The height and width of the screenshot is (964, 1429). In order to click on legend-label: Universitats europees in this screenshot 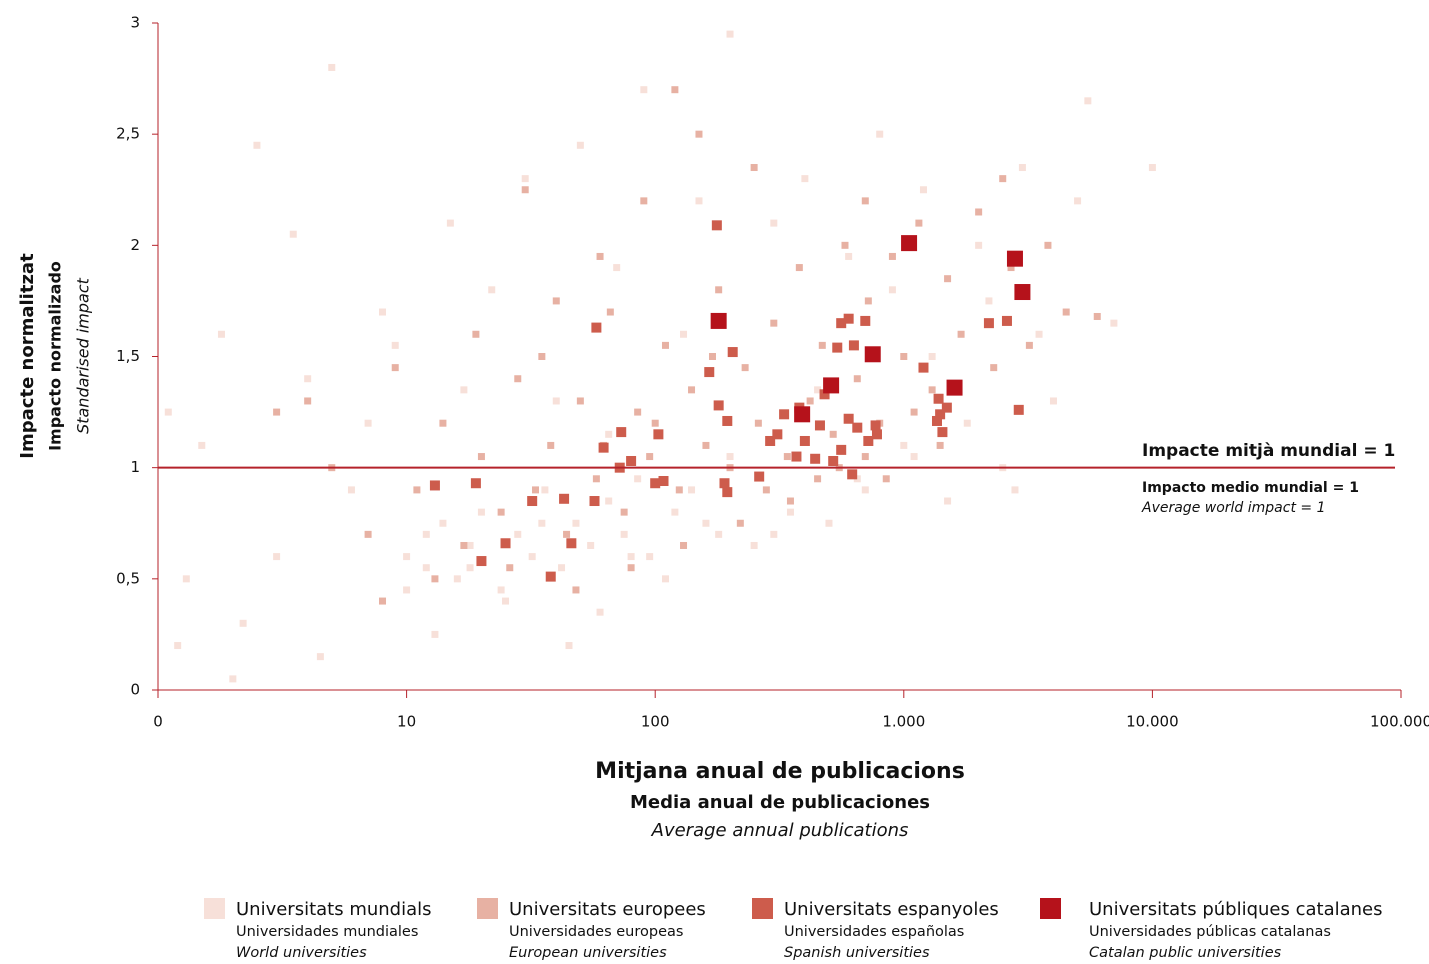, I will do `click(607, 909)`.